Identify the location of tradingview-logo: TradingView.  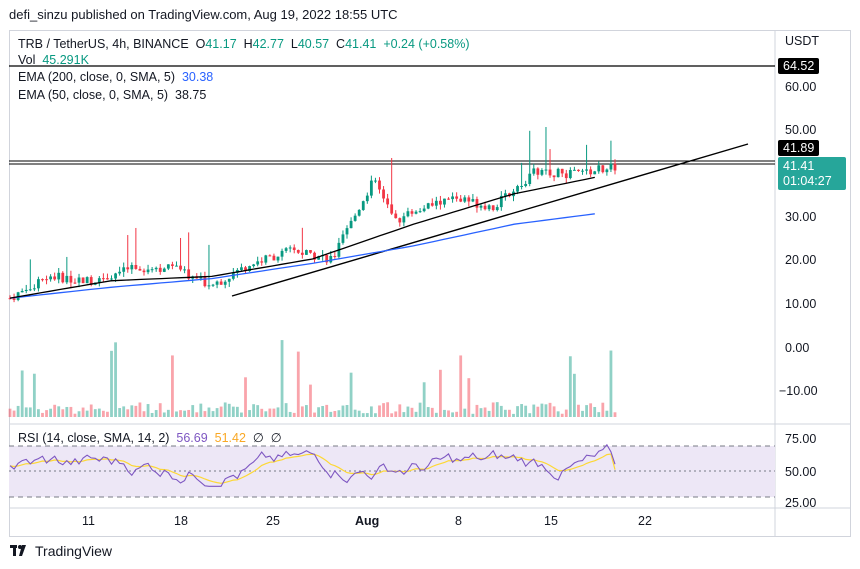
(61, 551).